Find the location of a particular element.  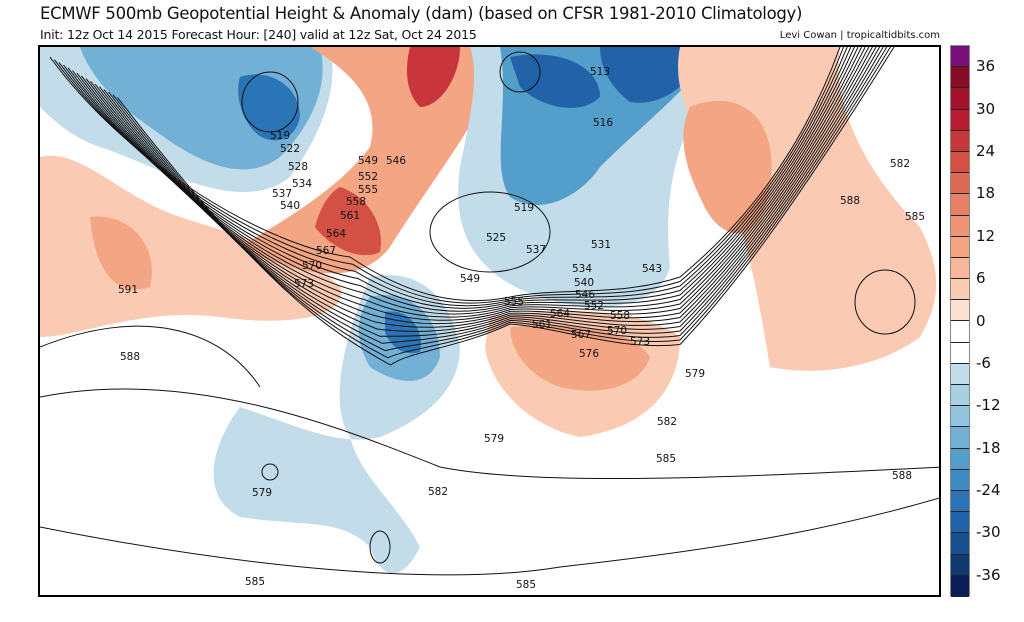

colorbar-label: -30 is located at coordinates (988, 532).